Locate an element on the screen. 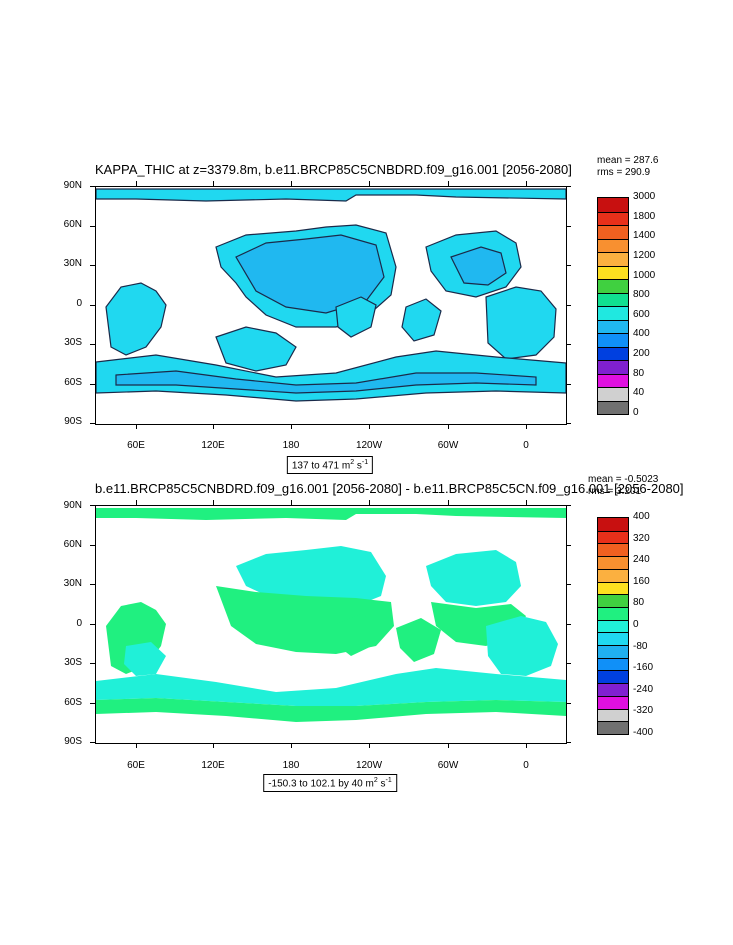 This screenshot has width=733, height=945. panel1-lon-label: 60E is located at coordinates (136, 445).